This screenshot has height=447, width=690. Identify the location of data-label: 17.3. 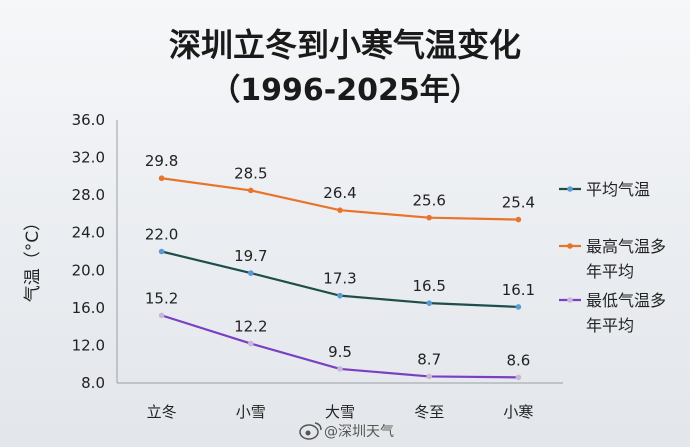
(339, 279).